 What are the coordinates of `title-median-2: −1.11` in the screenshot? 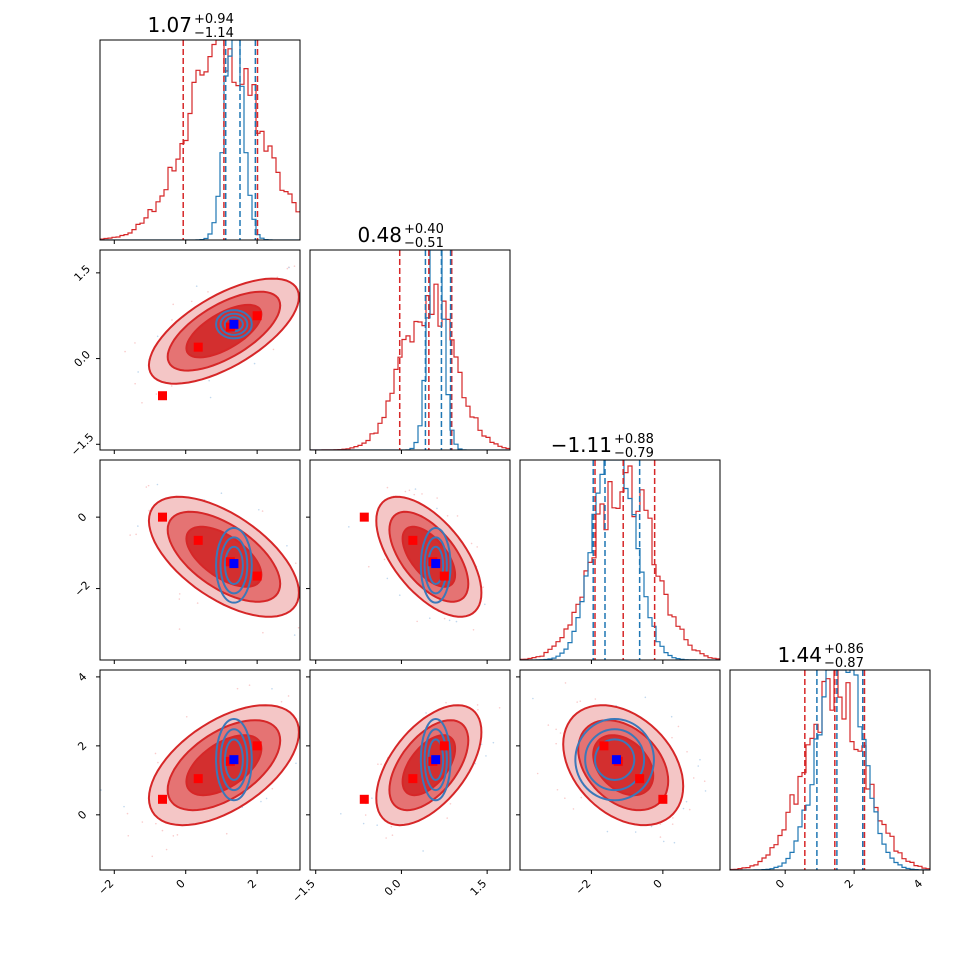 It's located at (581, 445).